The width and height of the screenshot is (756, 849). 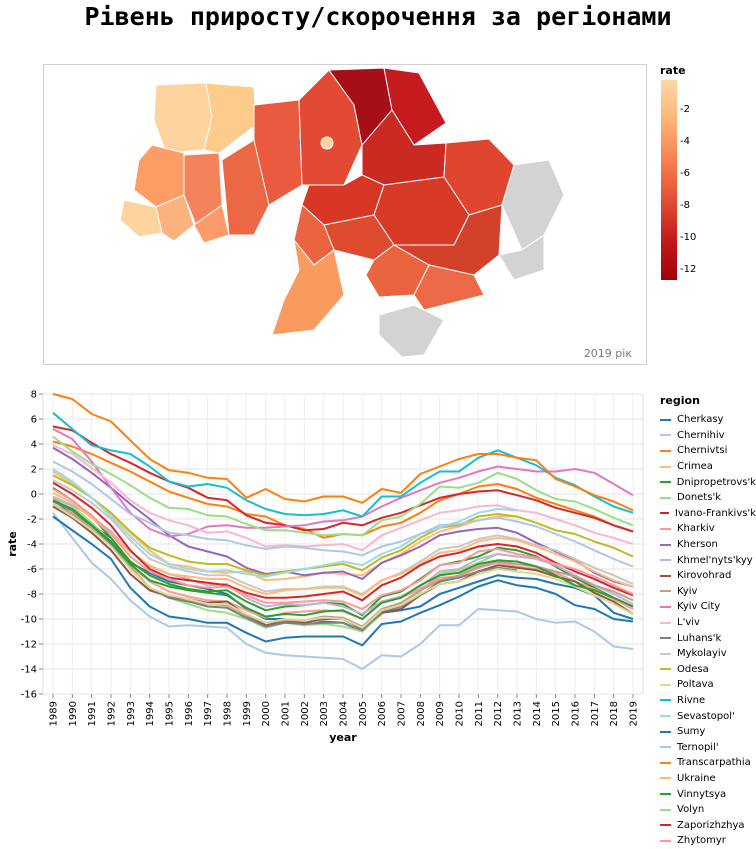 I want to click on y-tick-label: 8, so click(x=34, y=395).